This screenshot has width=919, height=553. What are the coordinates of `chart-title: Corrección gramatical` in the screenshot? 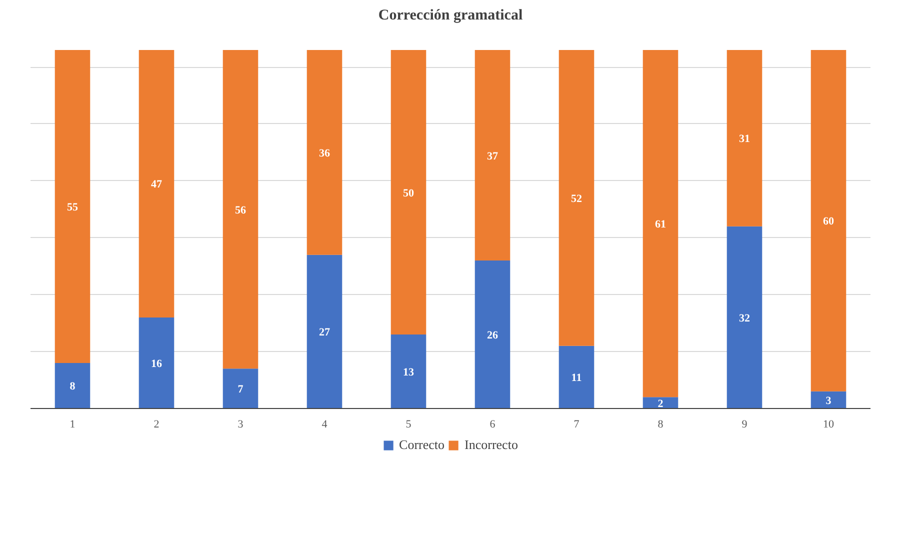 It's located at (450, 16).